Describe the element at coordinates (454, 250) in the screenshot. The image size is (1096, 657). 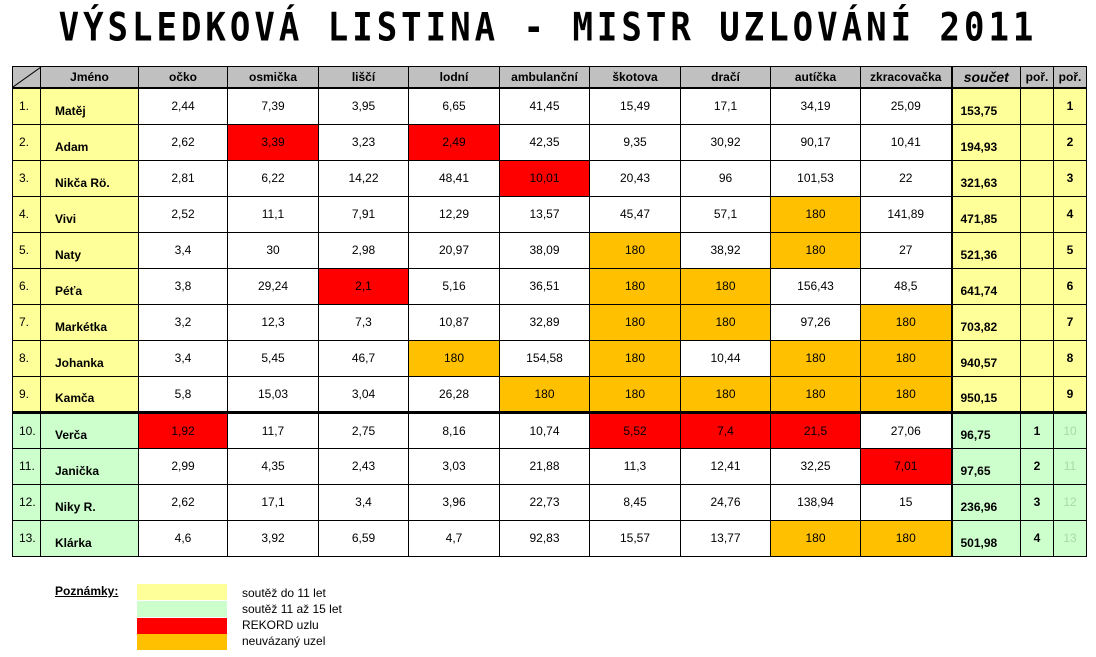
I see `knot-time: 20,97` at that location.